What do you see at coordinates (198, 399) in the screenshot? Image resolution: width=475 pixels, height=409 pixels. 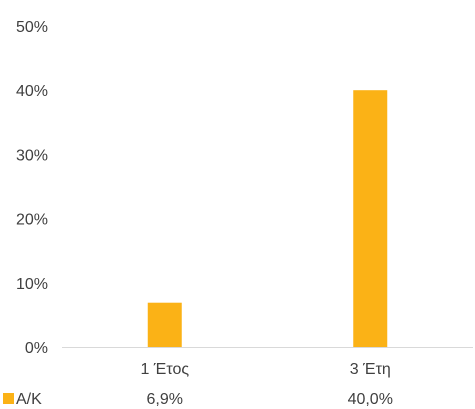 I see `data-table: Α/Κ 6,9% 40,0%` at bounding box center [198, 399].